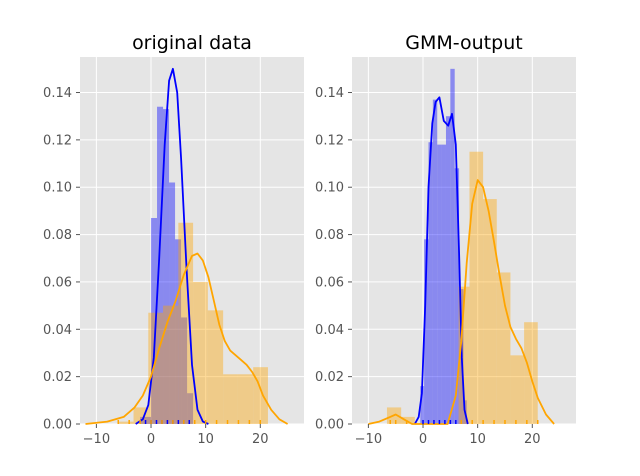 This screenshot has height=476, width=640. What do you see at coordinates (463, 43) in the screenshot?
I see `chart-title: GMM-output` at bounding box center [463, 43].